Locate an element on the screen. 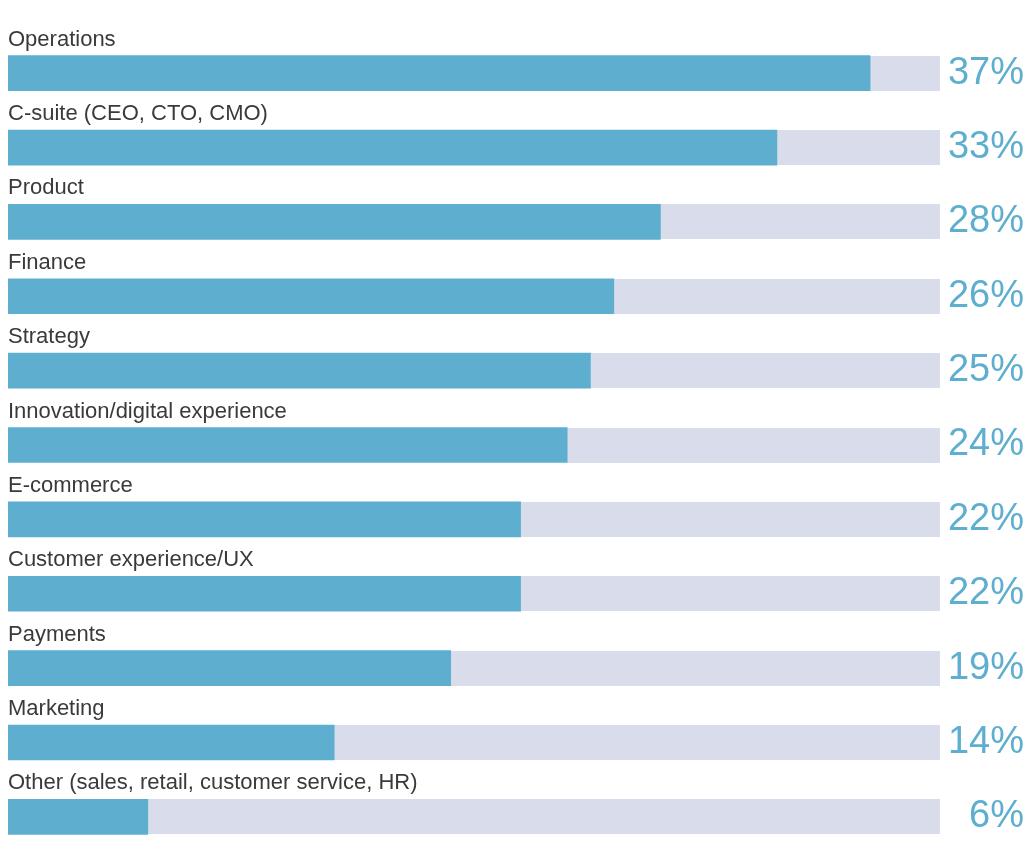 The height and width of the screenshot is (862, 1036). y-tick-label: Payments is located at coordinates (57, 633).